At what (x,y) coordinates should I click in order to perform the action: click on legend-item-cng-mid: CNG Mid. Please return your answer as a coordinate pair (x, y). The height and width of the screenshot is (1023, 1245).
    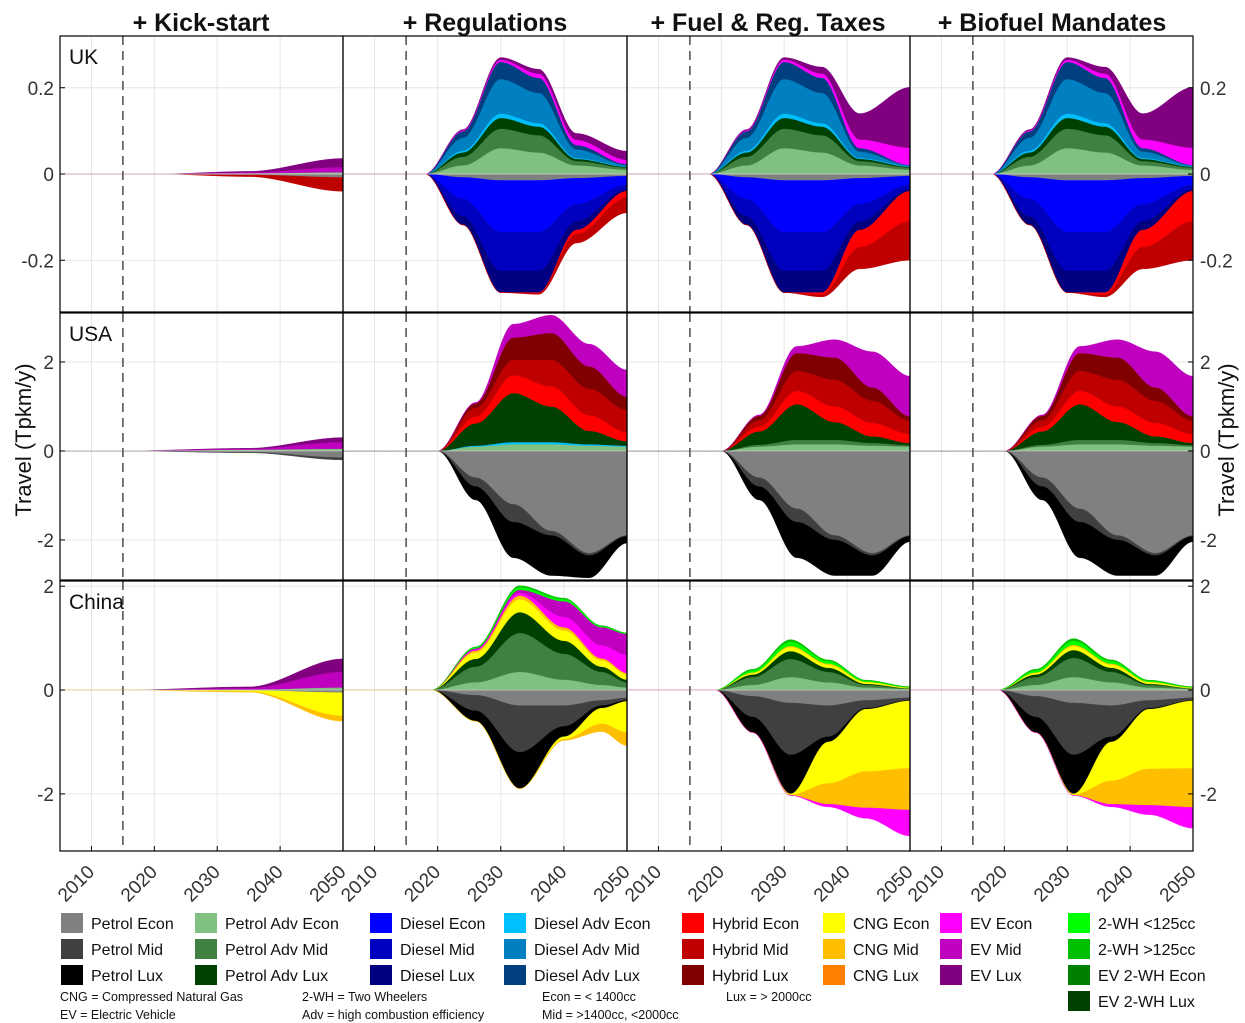
    Looking at the image, I should click on (871, 949).